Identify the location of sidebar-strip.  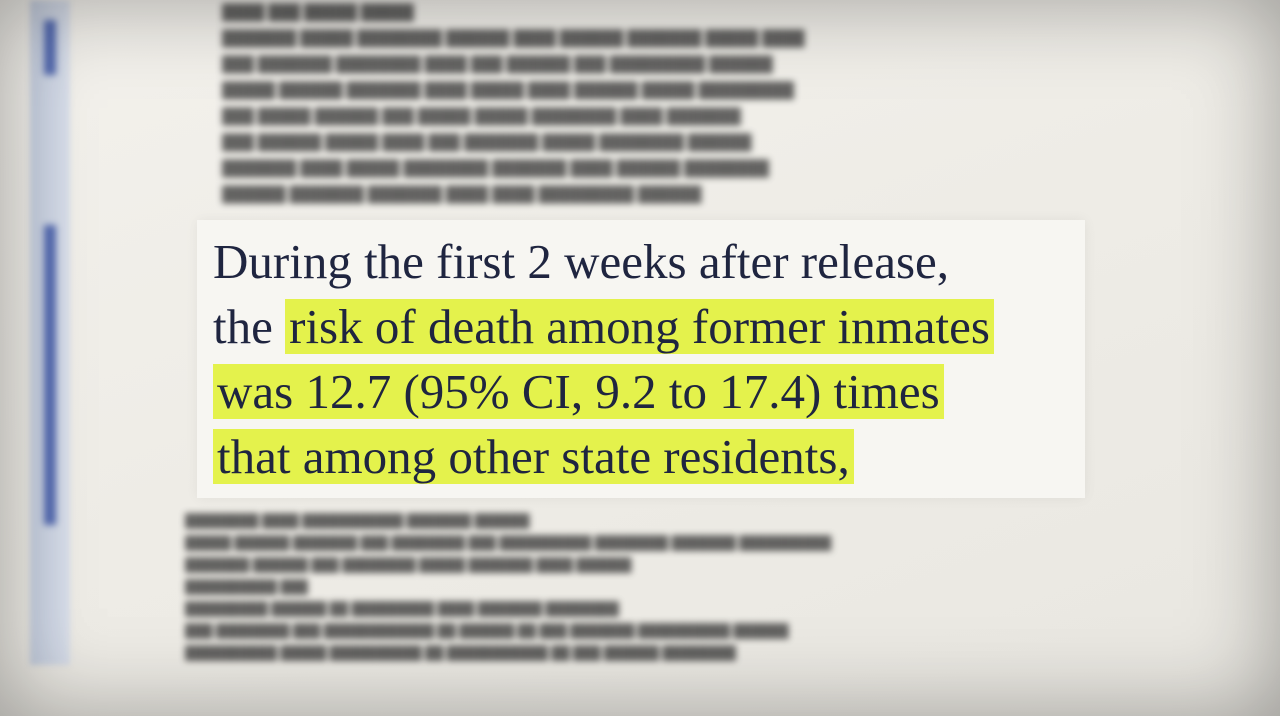
(50, 332).